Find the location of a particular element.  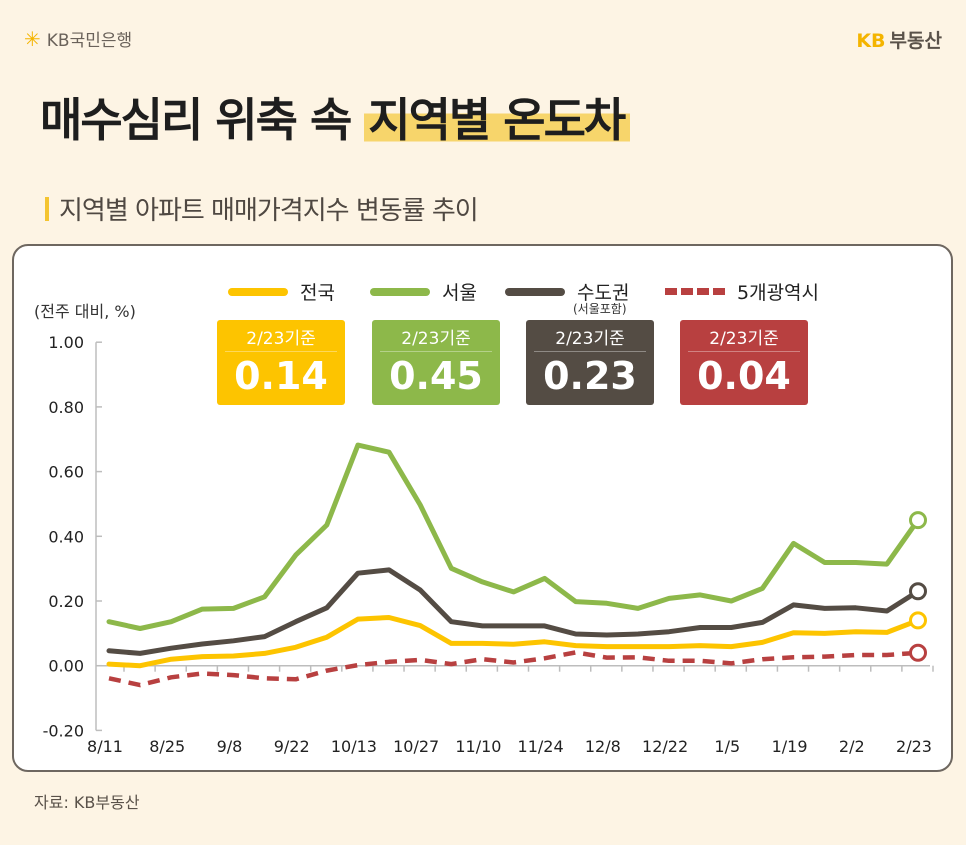

legend-item-seoul: 서울 is located at coordinates (423, 291).